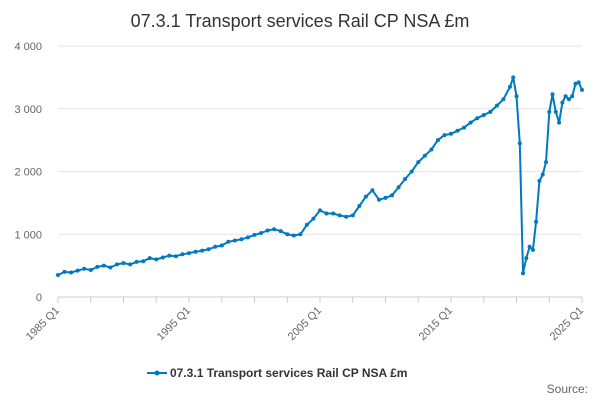  Describe the element at coordinates (28, 110) in the screenshot. I see `y-tick-label: 3 000` at that location.